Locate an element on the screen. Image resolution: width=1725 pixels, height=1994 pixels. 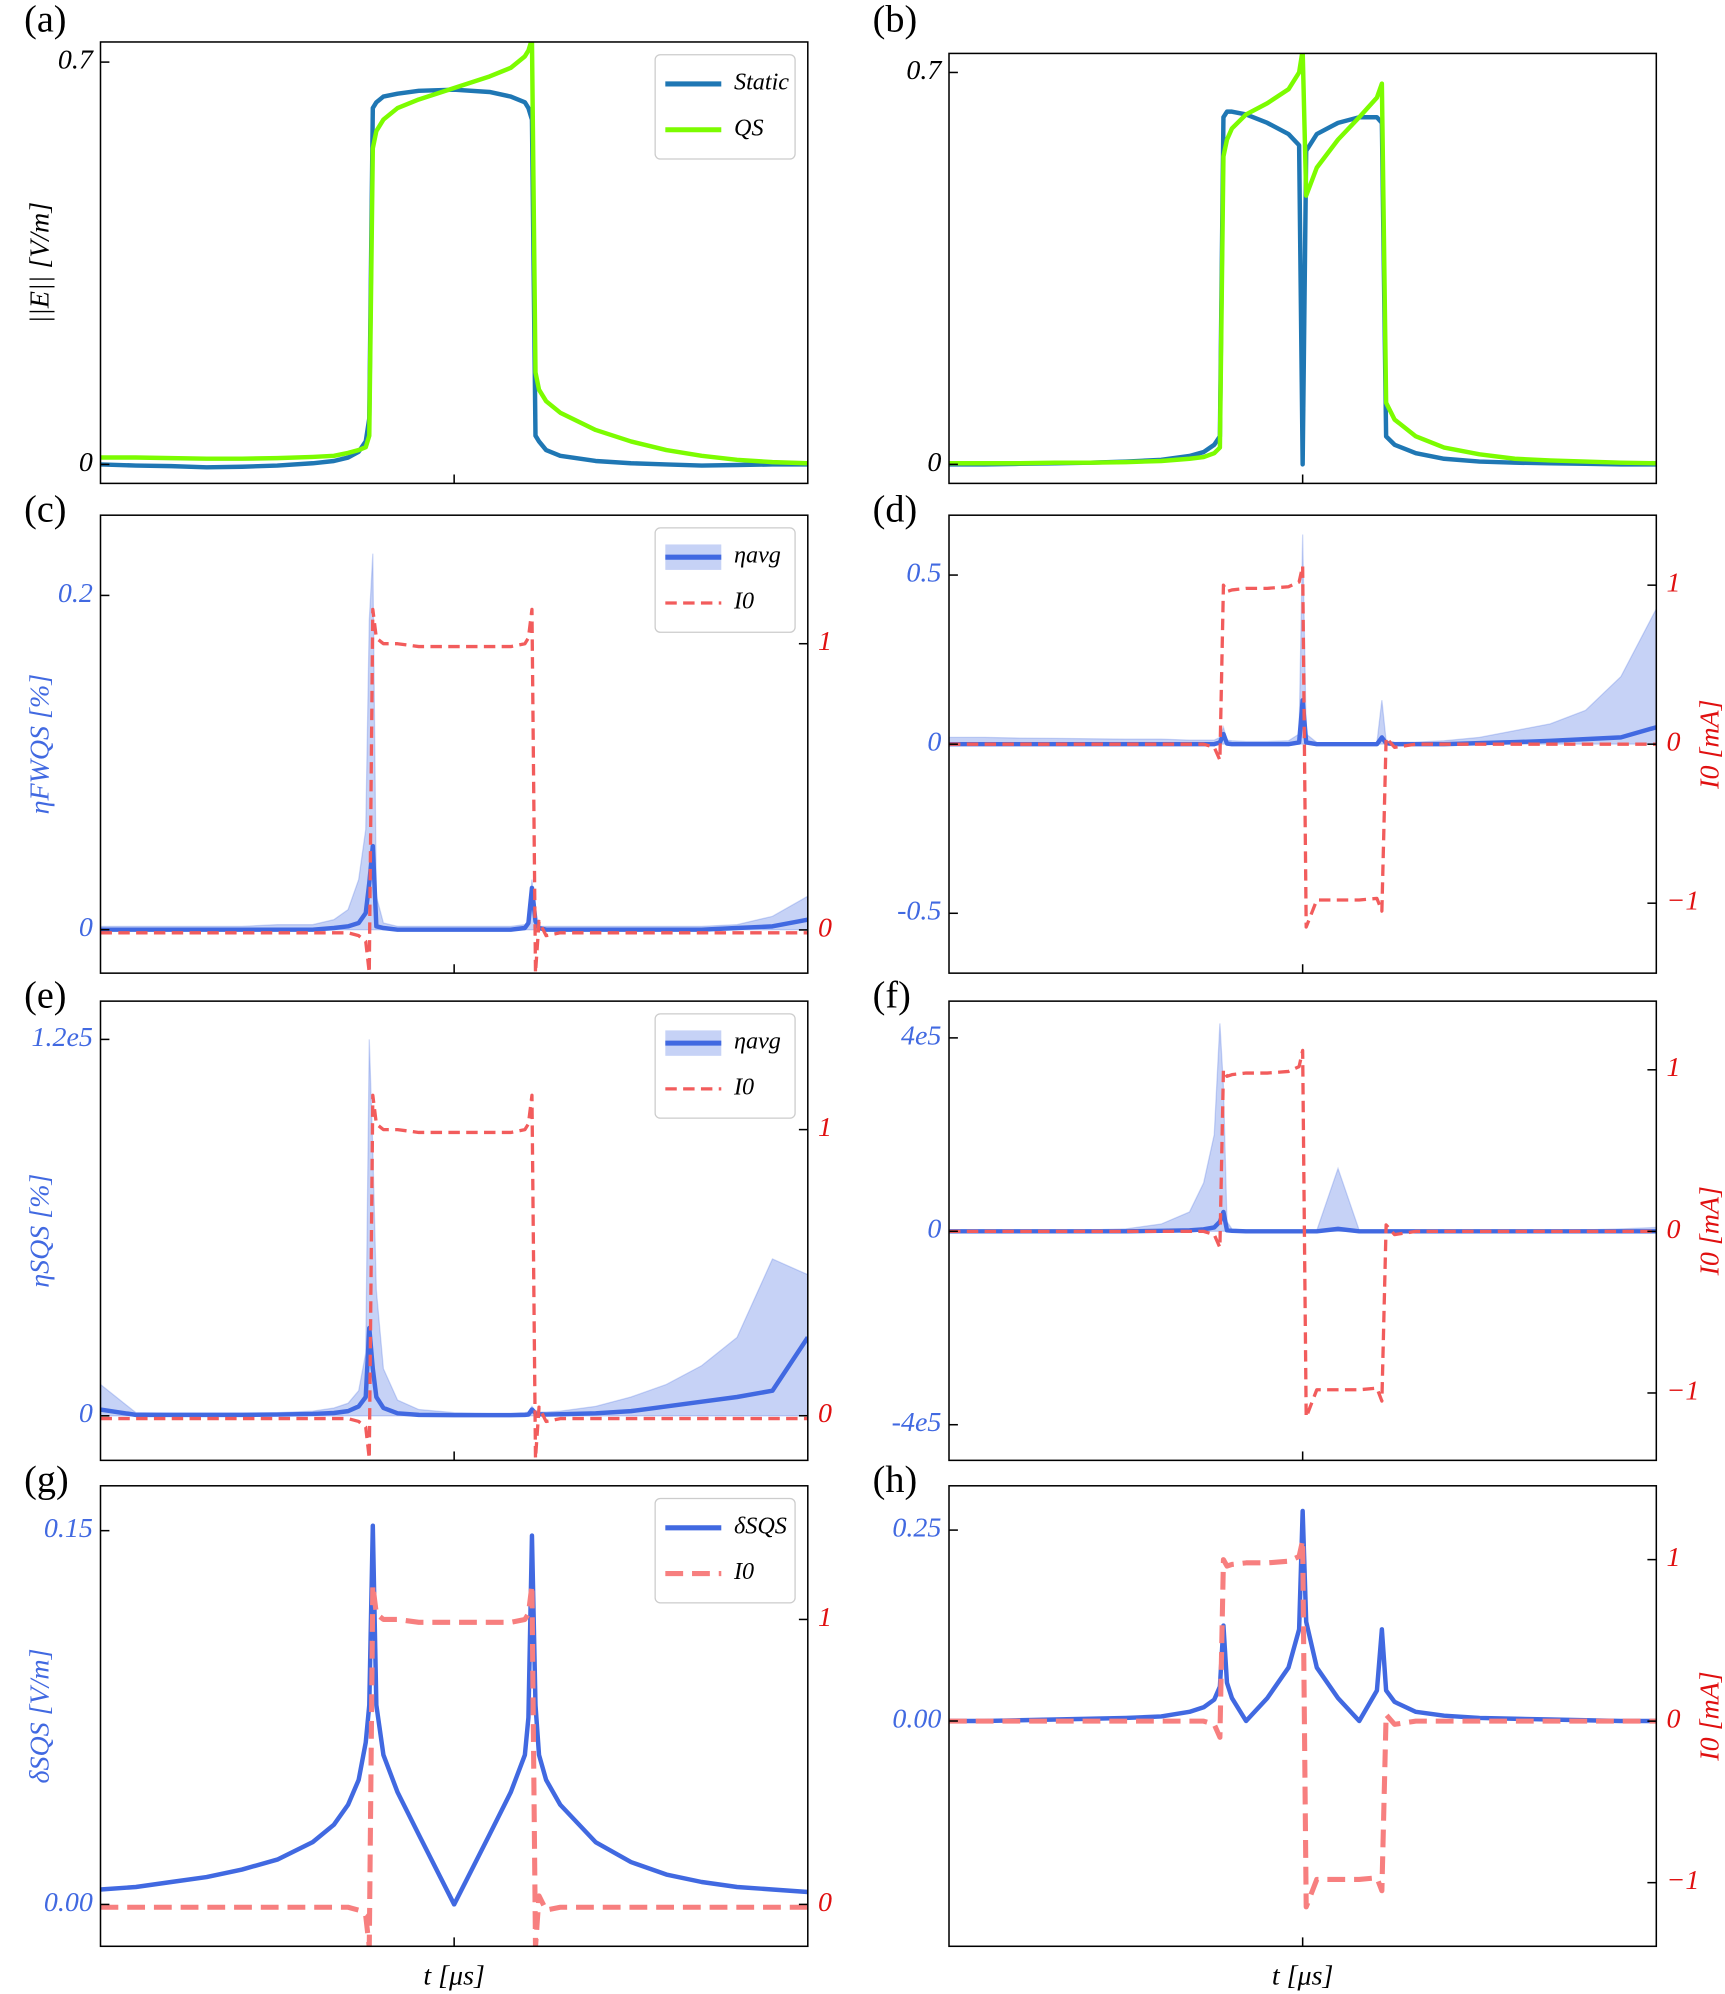
band-area is located at coordinates (454, 742).